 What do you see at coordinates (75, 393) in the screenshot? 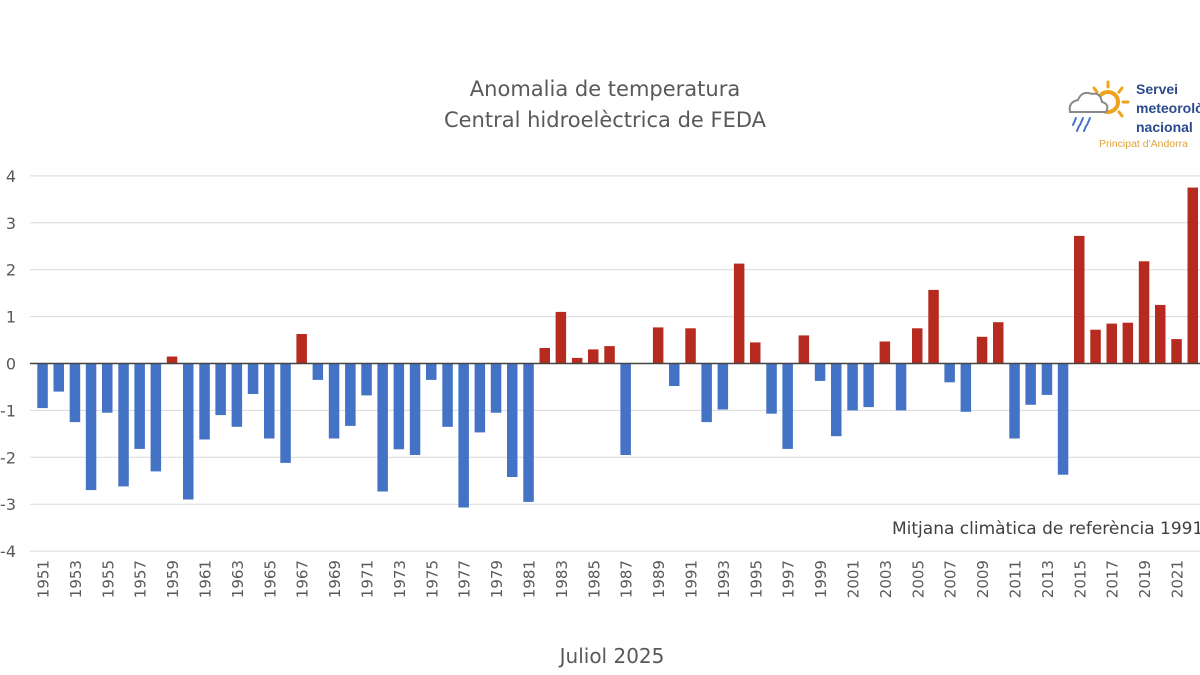
I see `bar-1953` at bounding box center [75, 393].